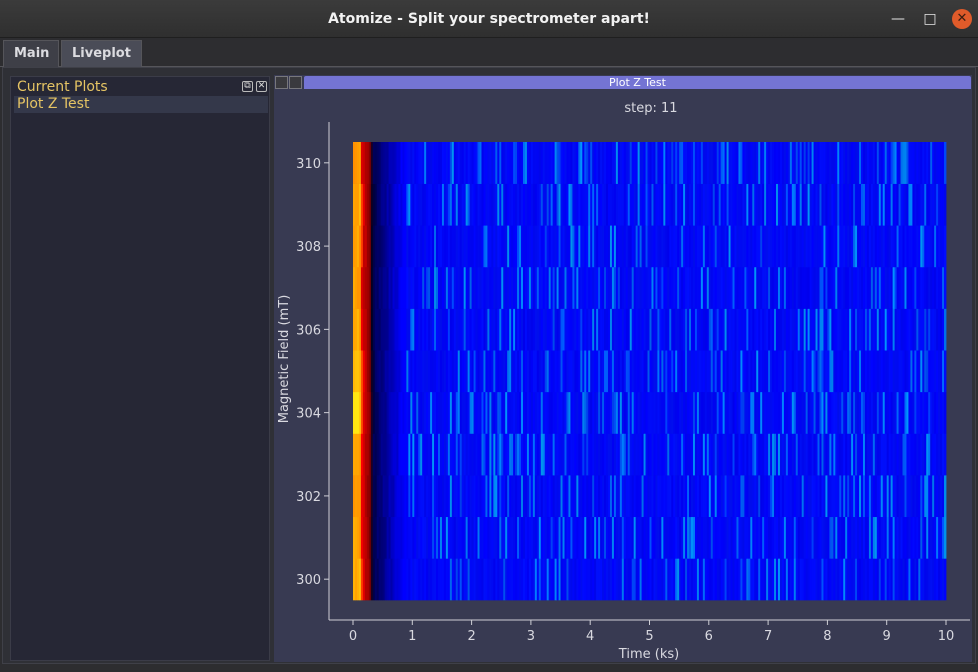  Describe the element at coordinates (101, 53) in the screenshot. I see `tab-liveplot: Liveplot` at that location.